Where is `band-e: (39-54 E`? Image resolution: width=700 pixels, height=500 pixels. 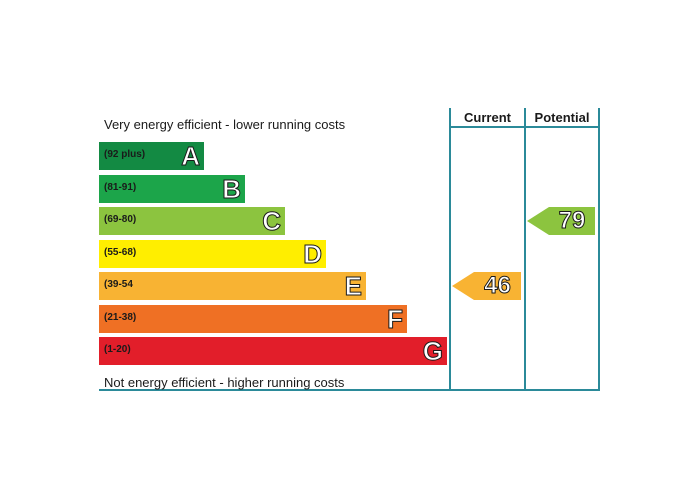
band-e: (39-54 E is located at coordinates (232, 286).